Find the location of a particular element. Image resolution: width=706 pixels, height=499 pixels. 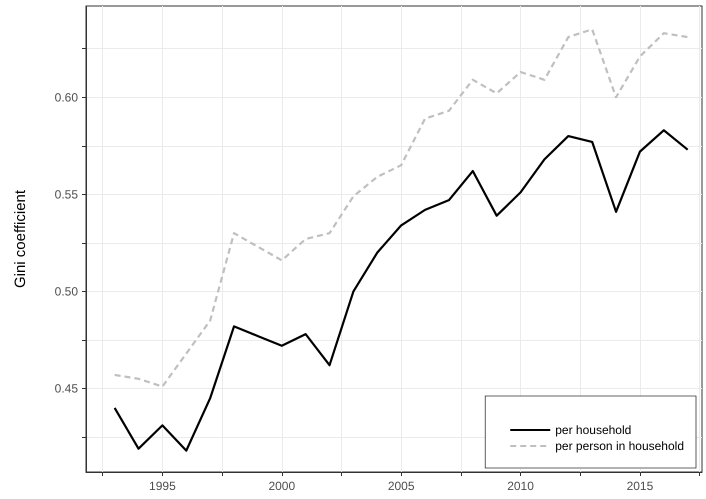

x-tick-label: 1995 is located at coordinates (162, 486).